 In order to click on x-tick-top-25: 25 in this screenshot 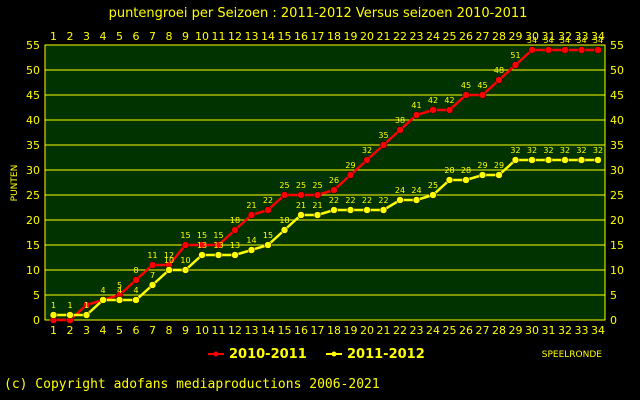, I will do `click(450, 36)`.